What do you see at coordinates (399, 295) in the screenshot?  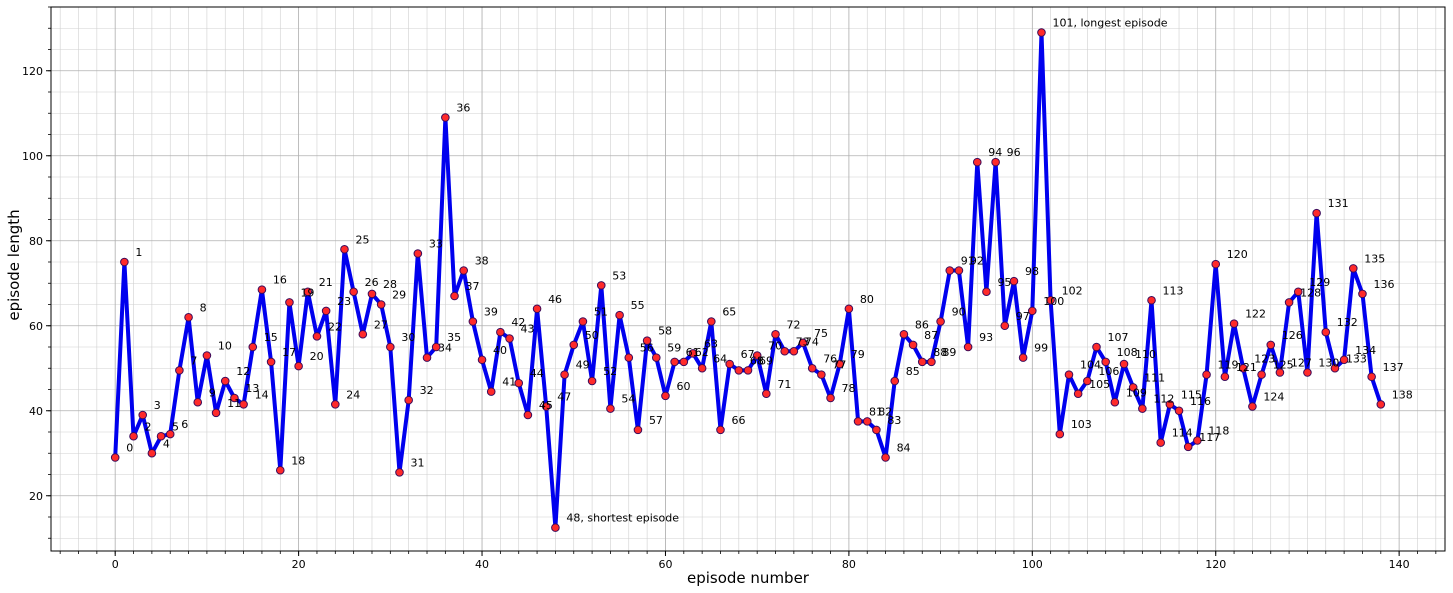 I see `point-label: 29` at bounding box center [399, 295].